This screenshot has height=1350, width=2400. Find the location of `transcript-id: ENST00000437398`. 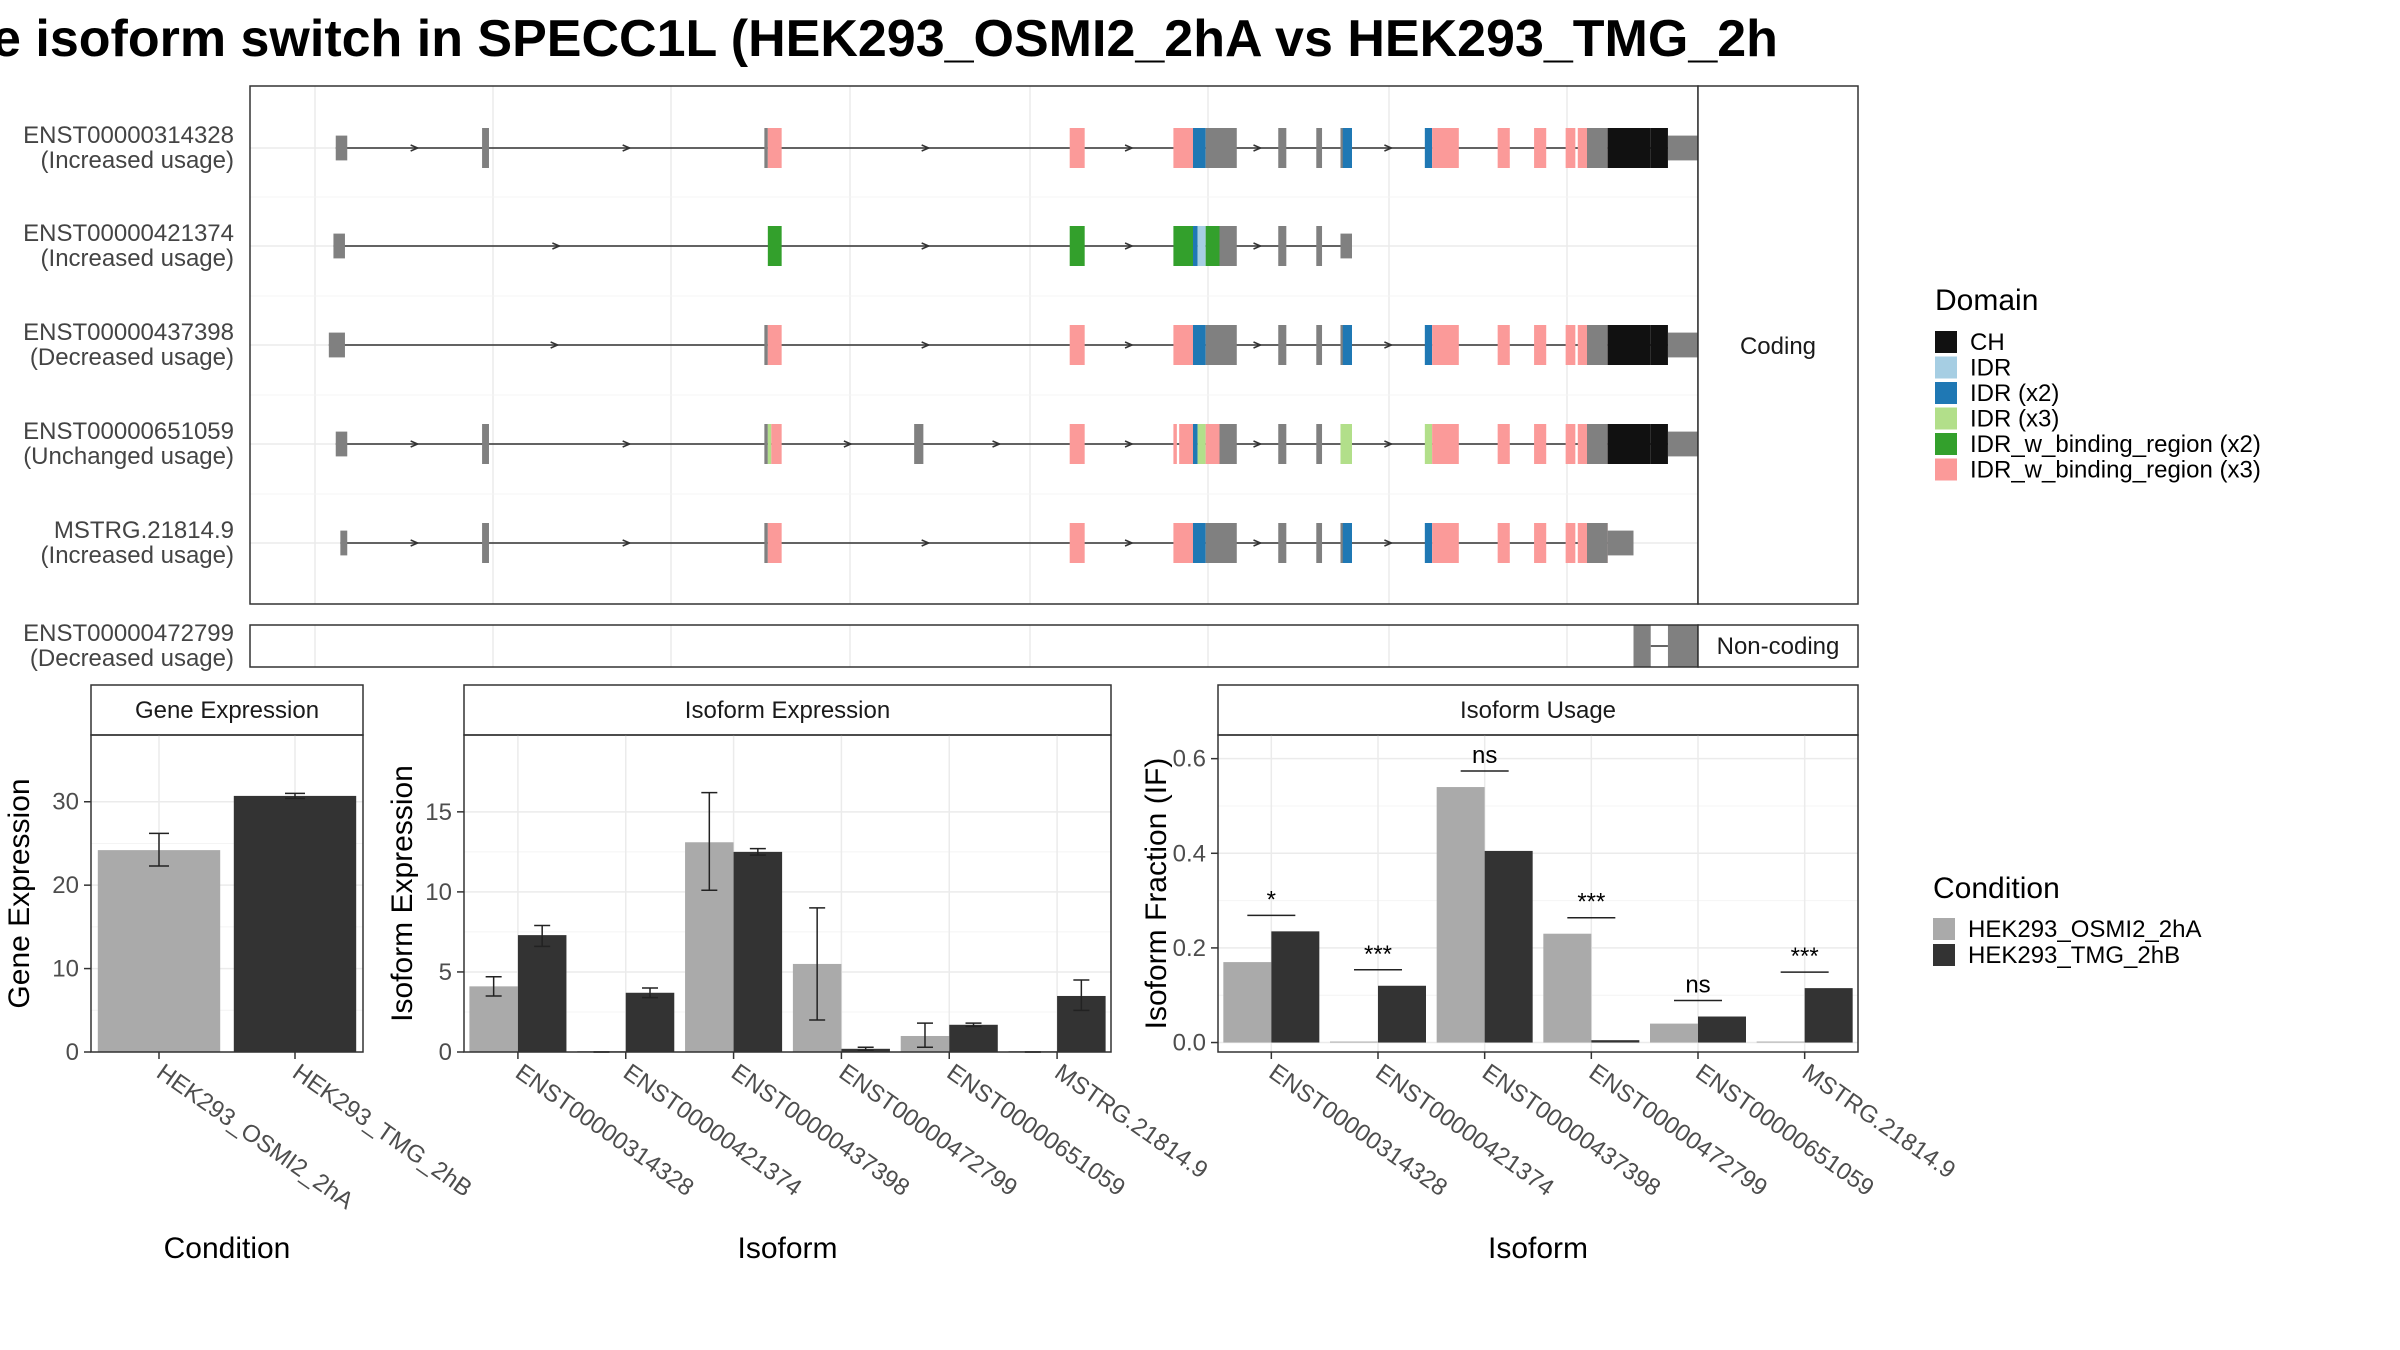

transcript-id: ENST00000437398 is located at coordinates (128, 332).